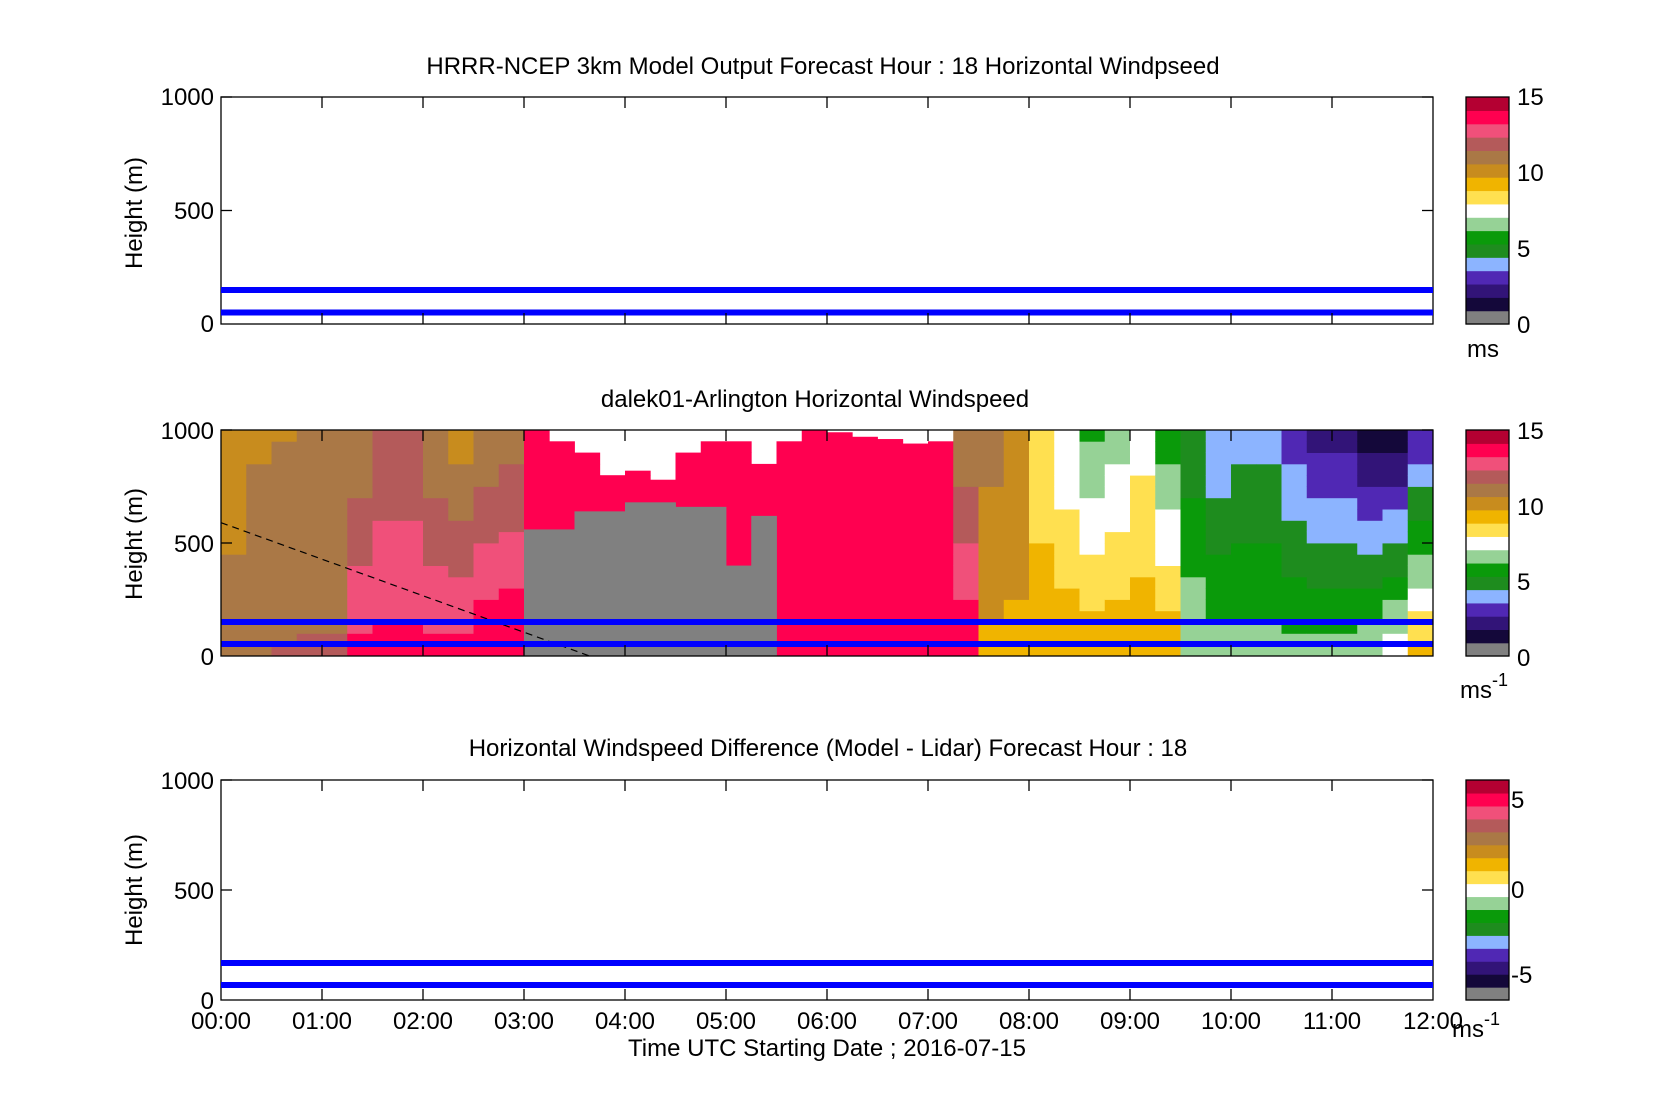  What do you see at coordinates (827, 890) in the screenshot?
I see `panel-diff-axes-box` at bounding box center [827, 890].